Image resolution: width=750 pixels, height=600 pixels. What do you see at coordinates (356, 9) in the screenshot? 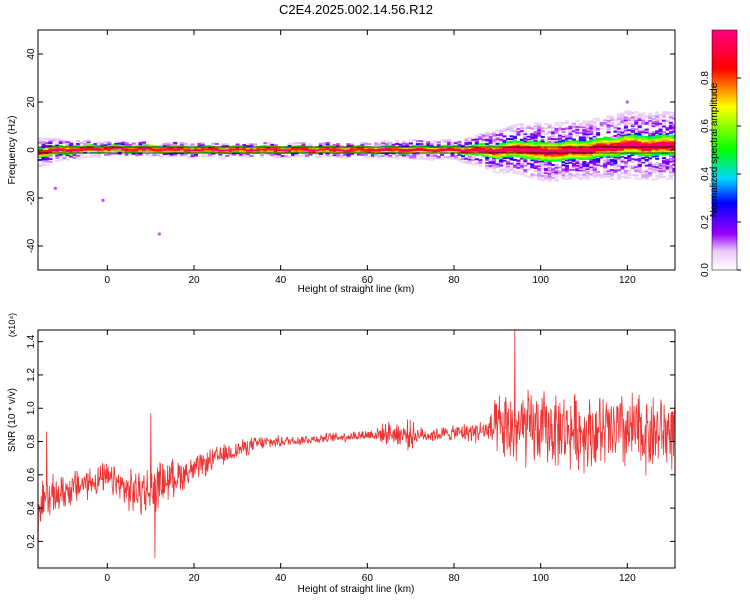
I see `chart-title: C2E4.2025.002.14.56.R12` at bounding box center [356, 9].